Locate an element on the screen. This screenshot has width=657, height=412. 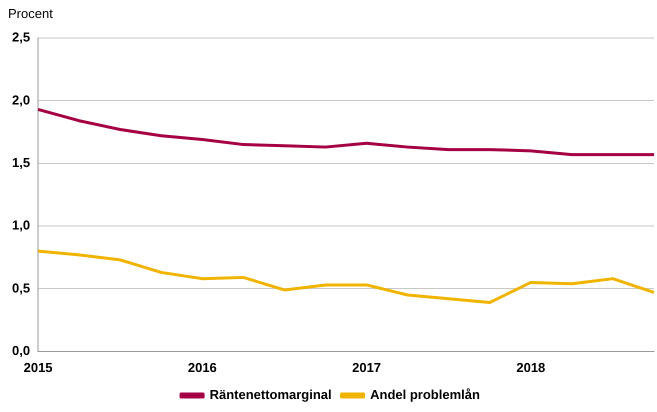
y-tick-label: 2,0 is located at coordinates (21, 100).